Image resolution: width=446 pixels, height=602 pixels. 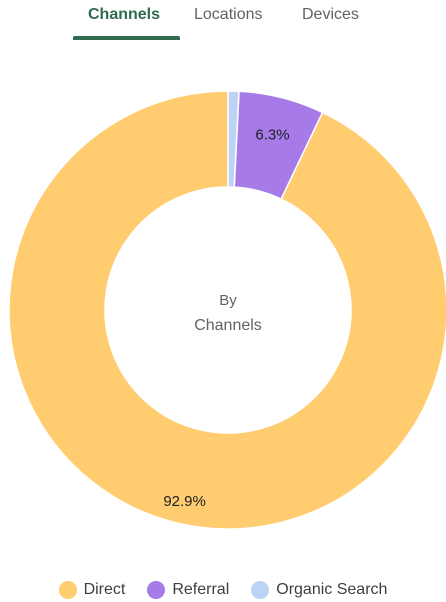 I want to click on tab-devices: Devices, so click(x=330, y=14).